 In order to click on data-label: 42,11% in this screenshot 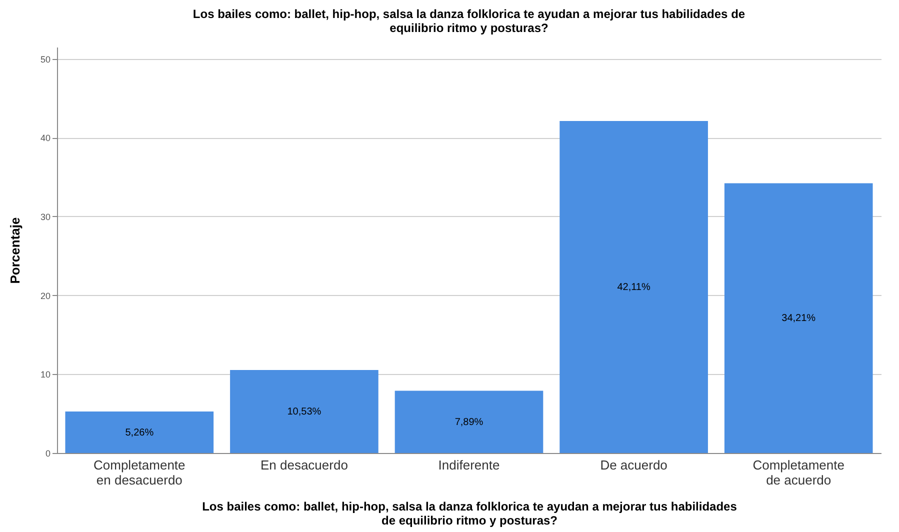, I will do `click(633, 288)`.